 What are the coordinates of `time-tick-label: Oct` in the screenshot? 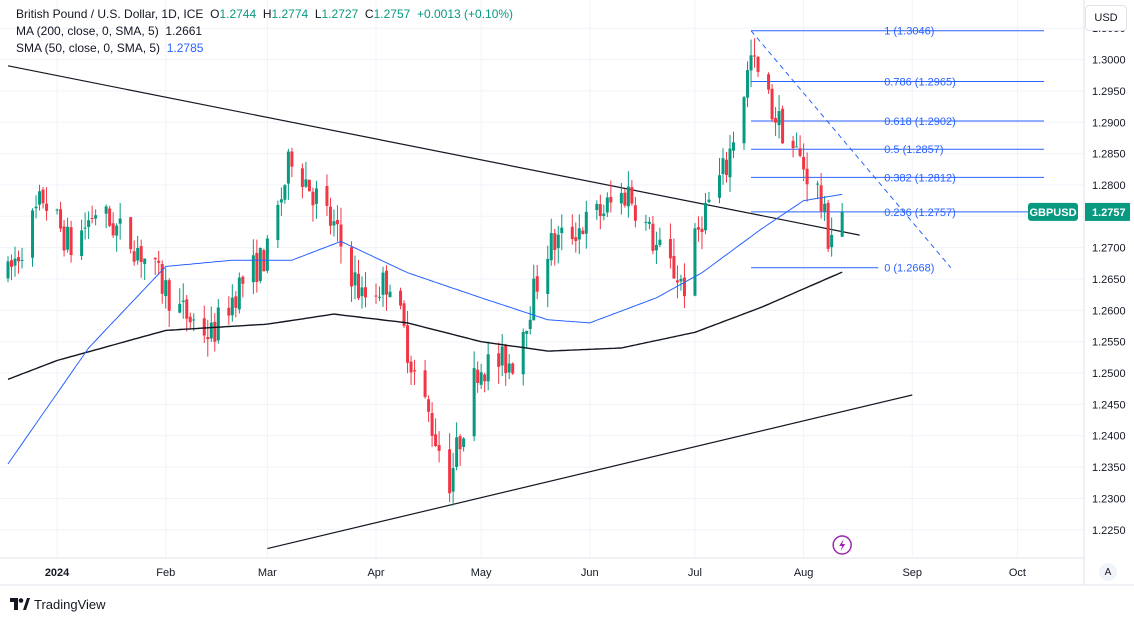 It's located at (1017, 573).